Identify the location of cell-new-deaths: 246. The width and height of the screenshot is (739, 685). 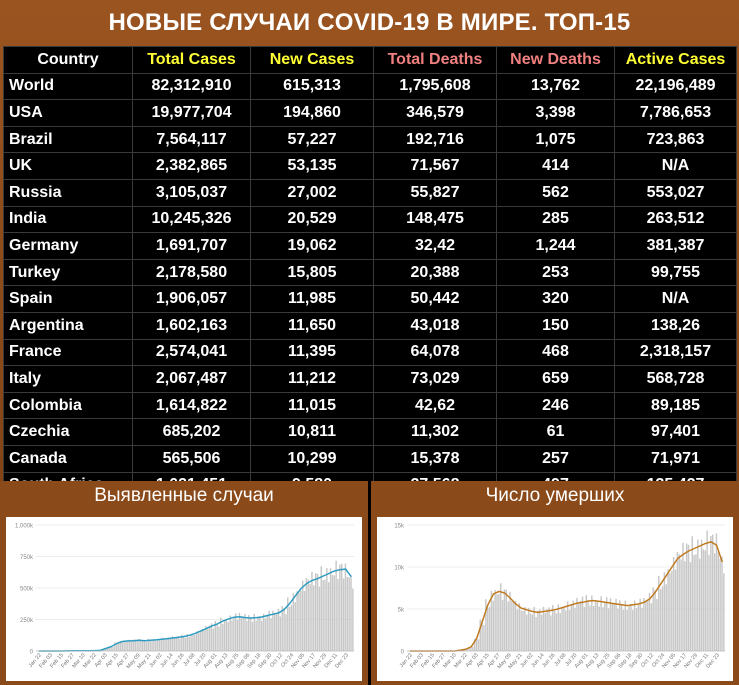
(555, 405).